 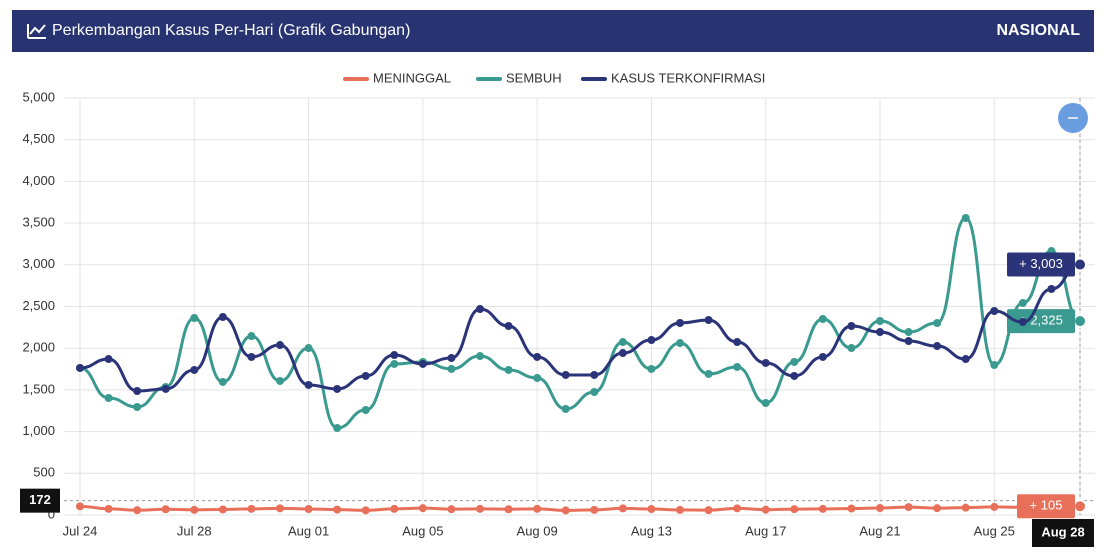 What do you see at coordinates (1062, 531) in the screenshot?
I see `crosshair-x-label: Aug 28` at bounding box center [1062, 531].